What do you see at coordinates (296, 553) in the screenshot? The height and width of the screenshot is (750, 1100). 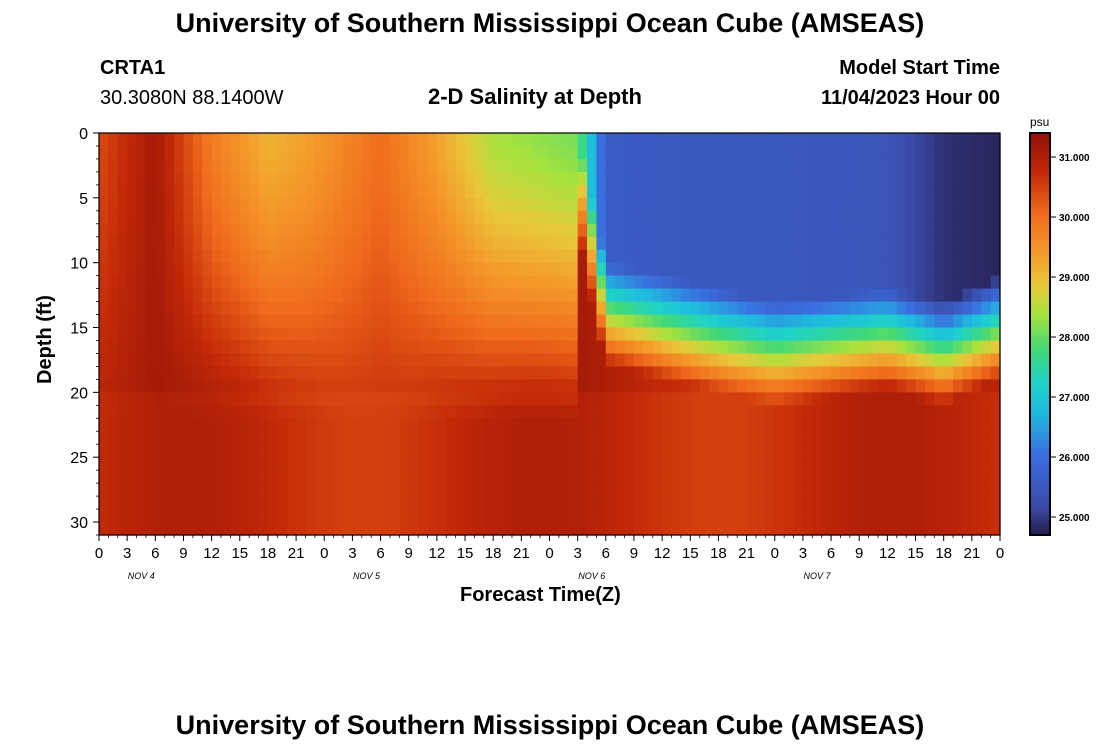 I see `x-tick-label: 21` at bounding box center [296, 553].